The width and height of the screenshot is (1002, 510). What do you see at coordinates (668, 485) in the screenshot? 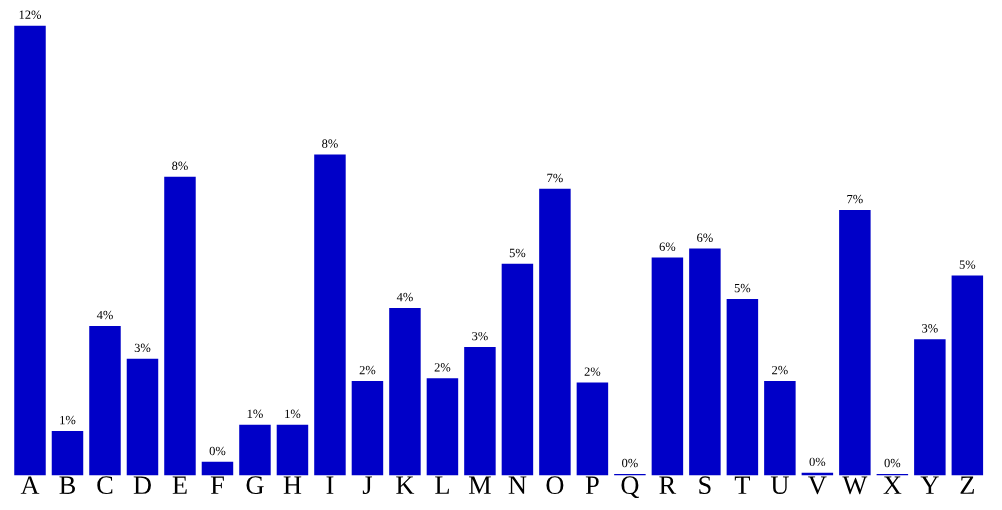
I see `x-tick-label: R` at bounding box center [668, 485].